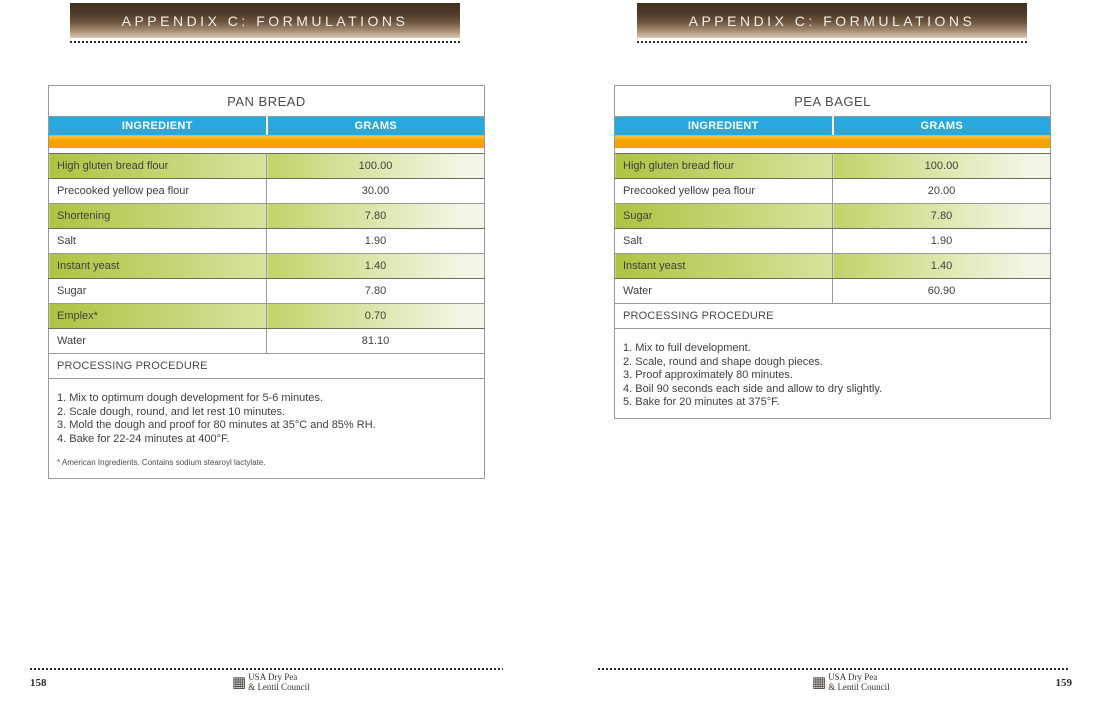 The height and width of the screenshot is (711, 1100). Describe the element at coordinates (143, 438) in the screenshot. I see `procedure-step: 4. Bake for 22-24 minutes at 400°F.` at that location.